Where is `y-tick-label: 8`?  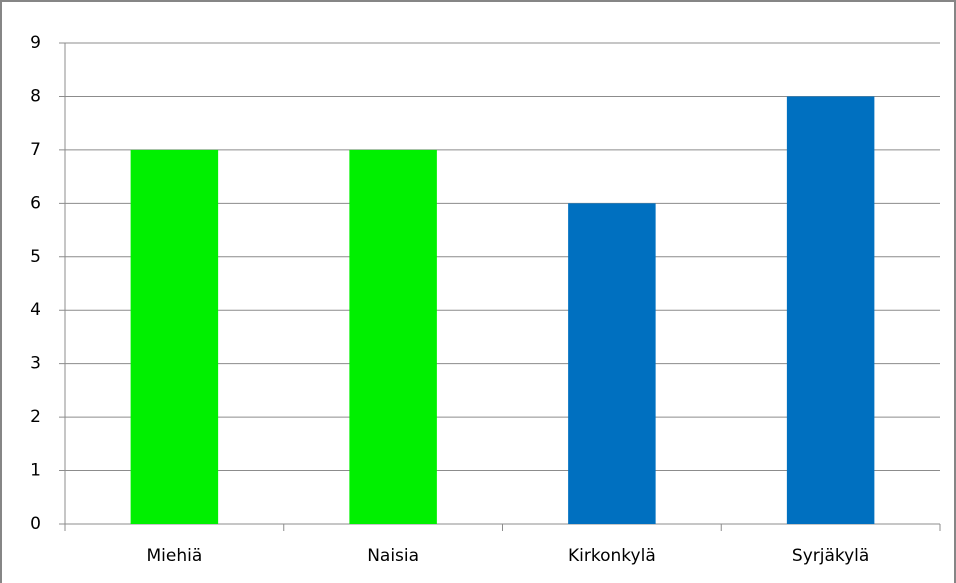
y-tick-label: 8 is located at coordinates (35, 96).